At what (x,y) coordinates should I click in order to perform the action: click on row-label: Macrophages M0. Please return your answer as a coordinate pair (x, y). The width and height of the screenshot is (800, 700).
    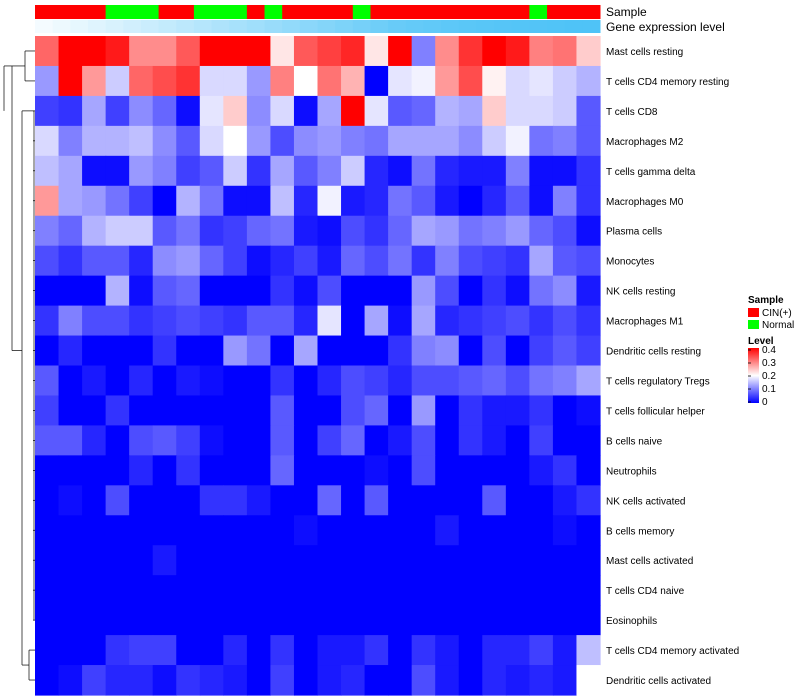
    Looking at the image, I should click on (645, 202).